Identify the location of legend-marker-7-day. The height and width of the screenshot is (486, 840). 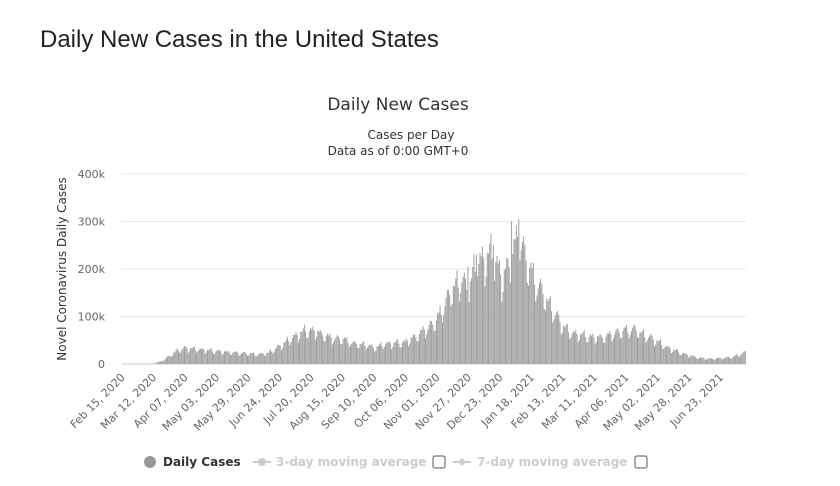
(462, 462).